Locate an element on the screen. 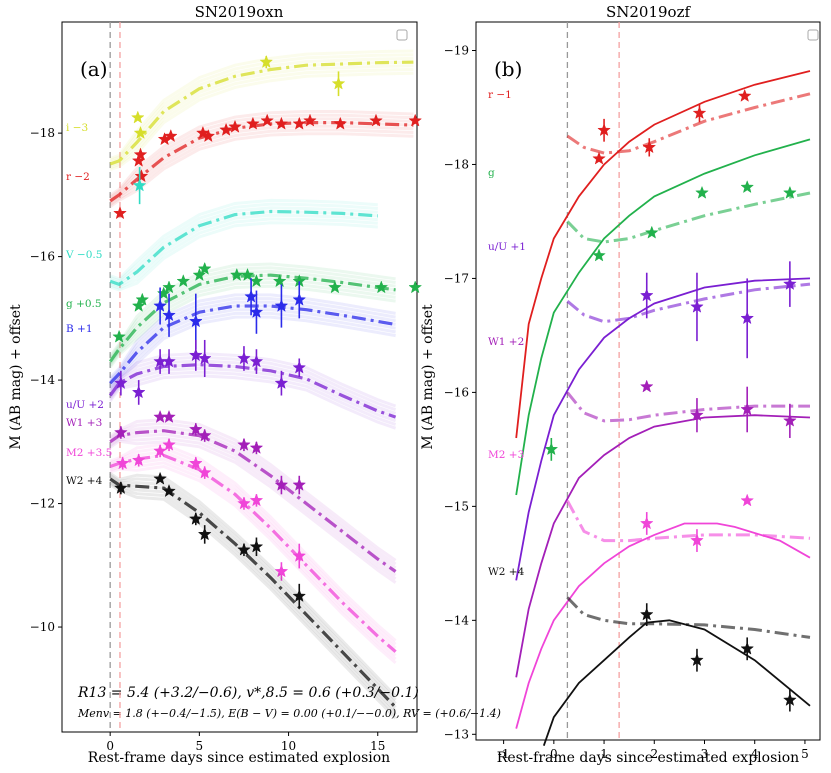  y-tick-label-1-6: −19 is located at coordinates (456, 50).